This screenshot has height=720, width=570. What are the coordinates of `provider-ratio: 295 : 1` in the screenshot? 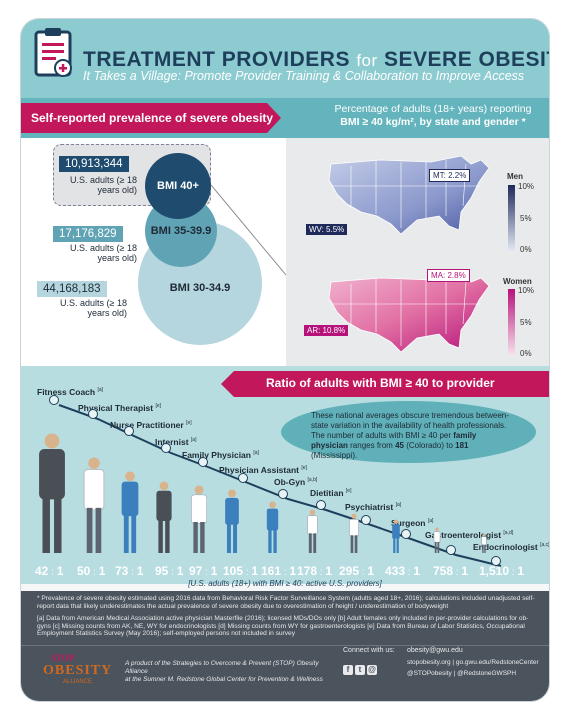 It's located at (356, 571).